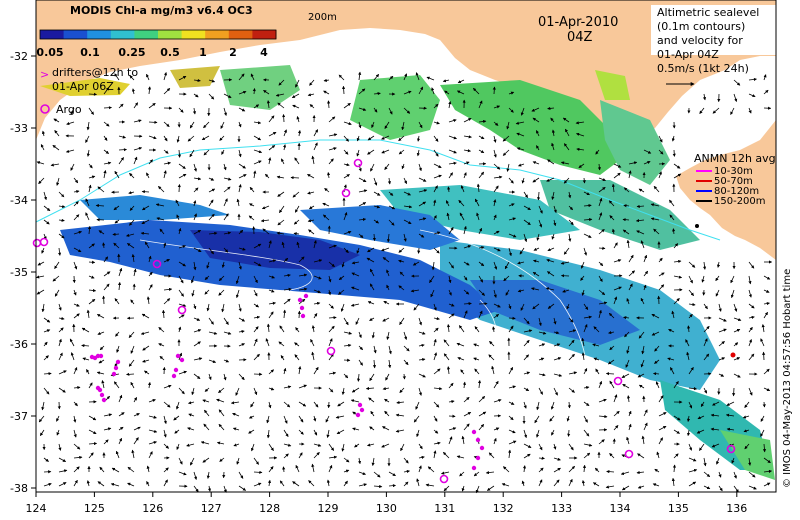 The image size is (800, 520). What do you see at coordinates (713, 30) in the screenshot?
I see `altimetry-legend-box` at bounding box center [713, 30].